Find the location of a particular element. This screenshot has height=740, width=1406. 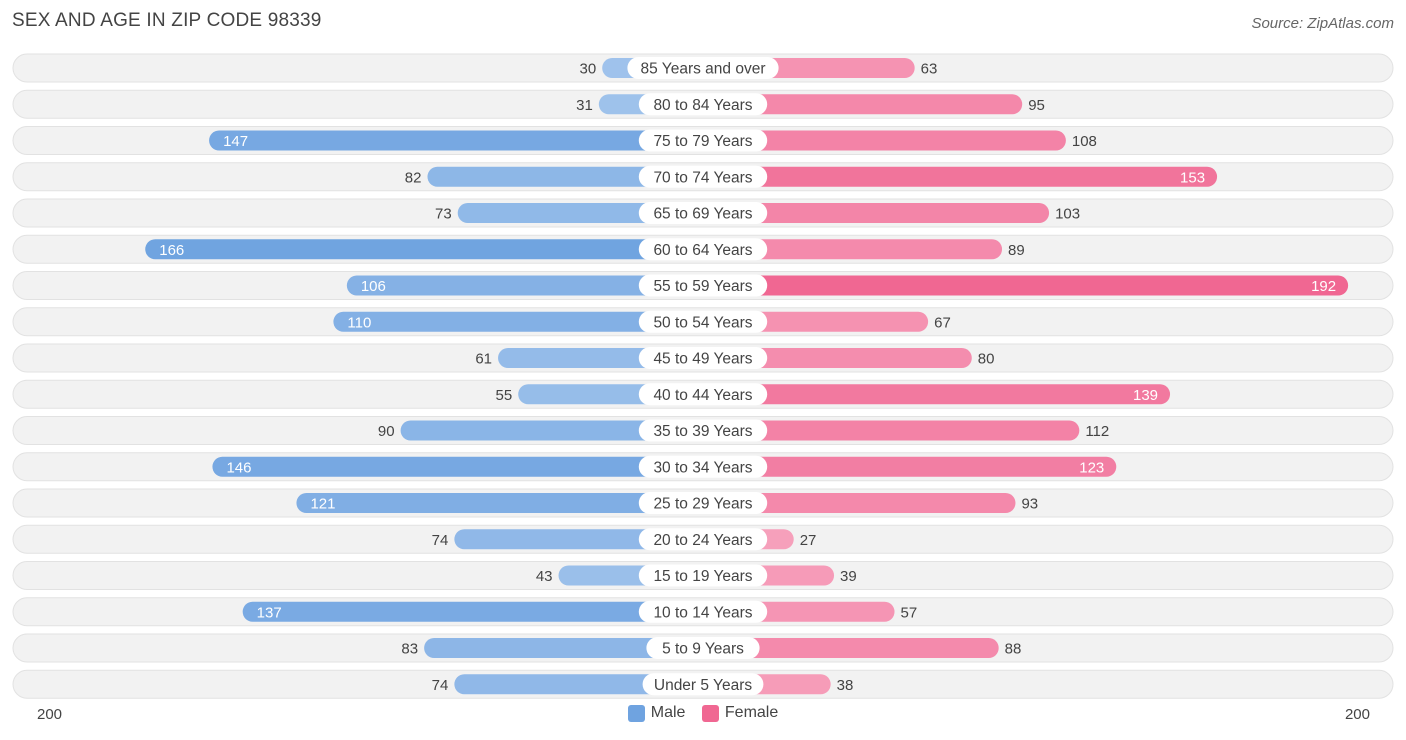

male-value-label: 74 is located at coordinates (440, 540).